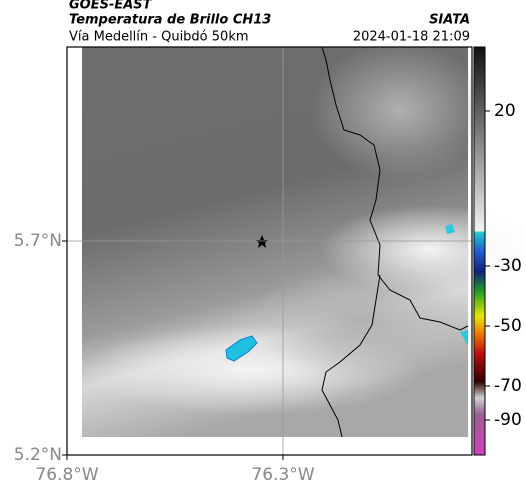 The height and width of the screenshot is (491, 526). Describe the element at coordinates (262, 241) in the screenshot. I see `marker` at that location.